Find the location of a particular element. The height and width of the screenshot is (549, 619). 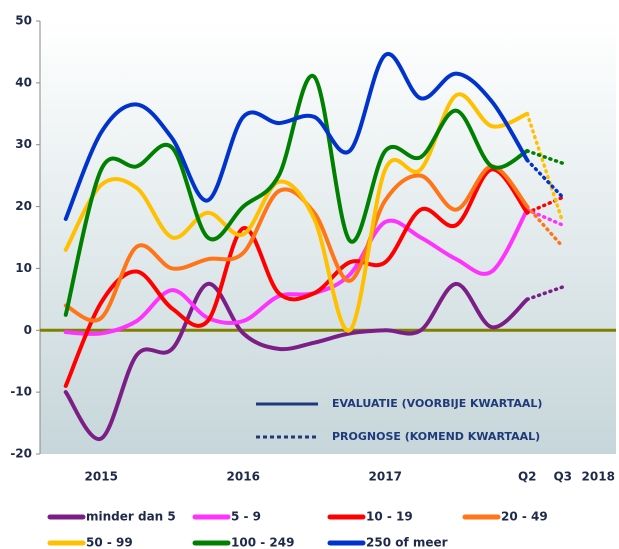

y-tick-label: 10 is located at coordinates (23, 268).